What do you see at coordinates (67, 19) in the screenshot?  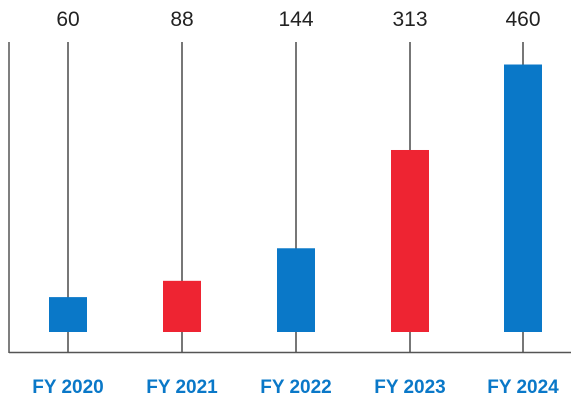 I see `data-label: 60` at bounding box center [67, 19].